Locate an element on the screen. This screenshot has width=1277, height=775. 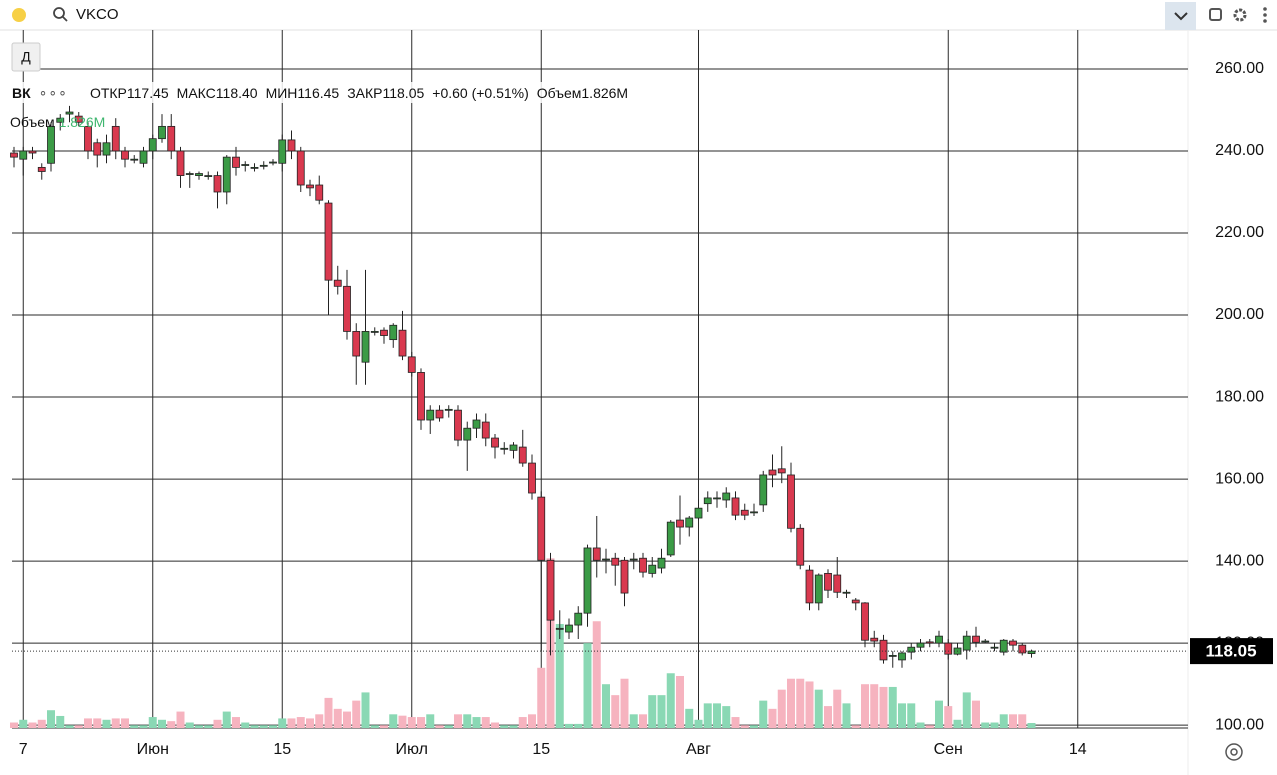
volume-legend-label: Объем is located at coordinates (32, 122).